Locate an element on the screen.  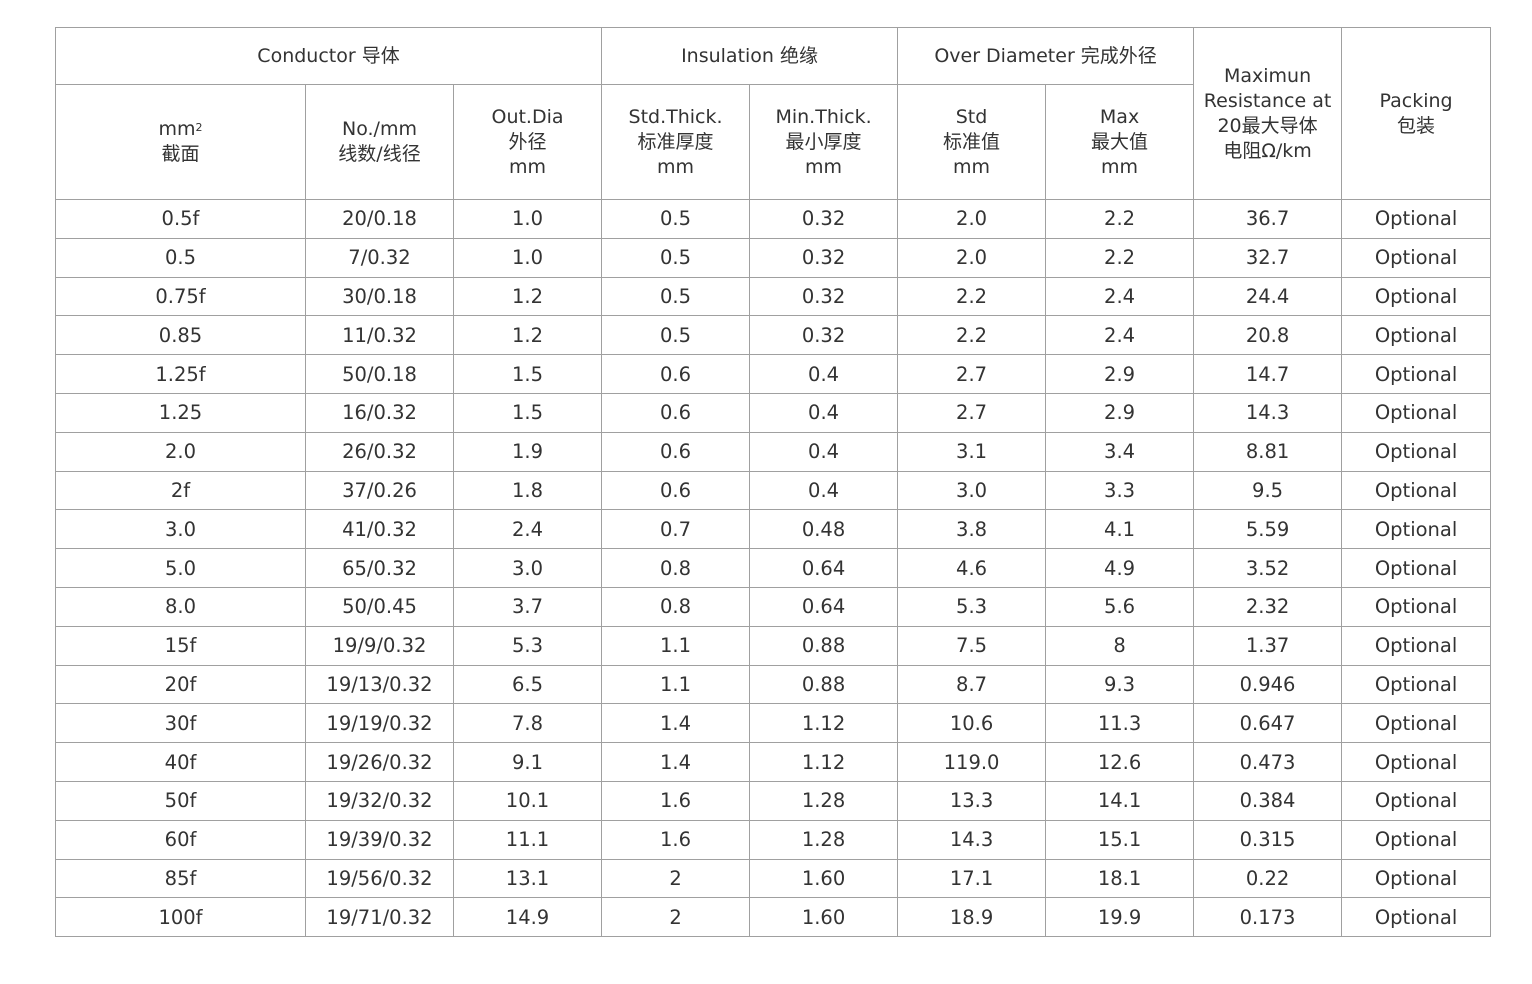
table-cell: 1.6 is located at coordinates (676, 839).